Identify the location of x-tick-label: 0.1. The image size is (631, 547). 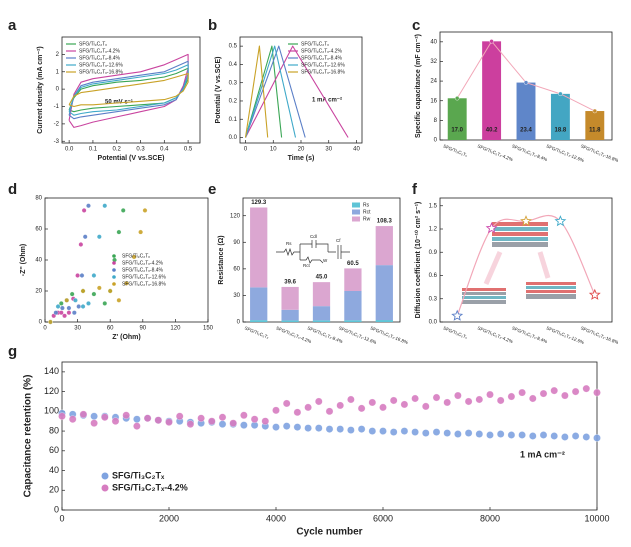
(93, 150).